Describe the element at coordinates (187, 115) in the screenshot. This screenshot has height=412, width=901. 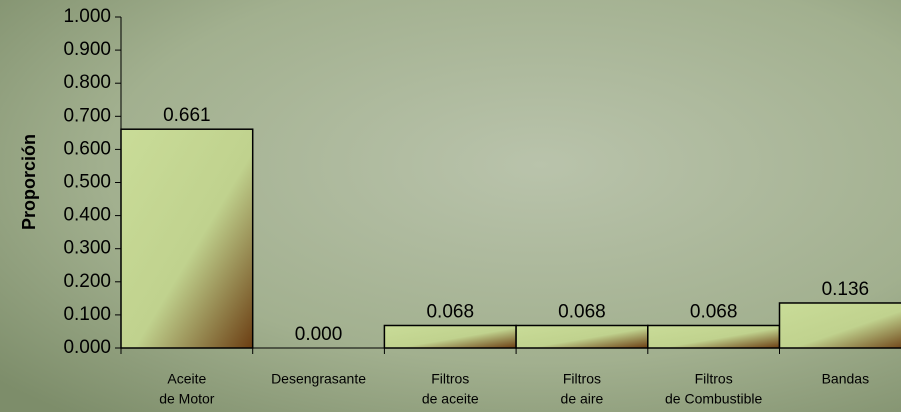
I see `value-label: 0.661` at that location.